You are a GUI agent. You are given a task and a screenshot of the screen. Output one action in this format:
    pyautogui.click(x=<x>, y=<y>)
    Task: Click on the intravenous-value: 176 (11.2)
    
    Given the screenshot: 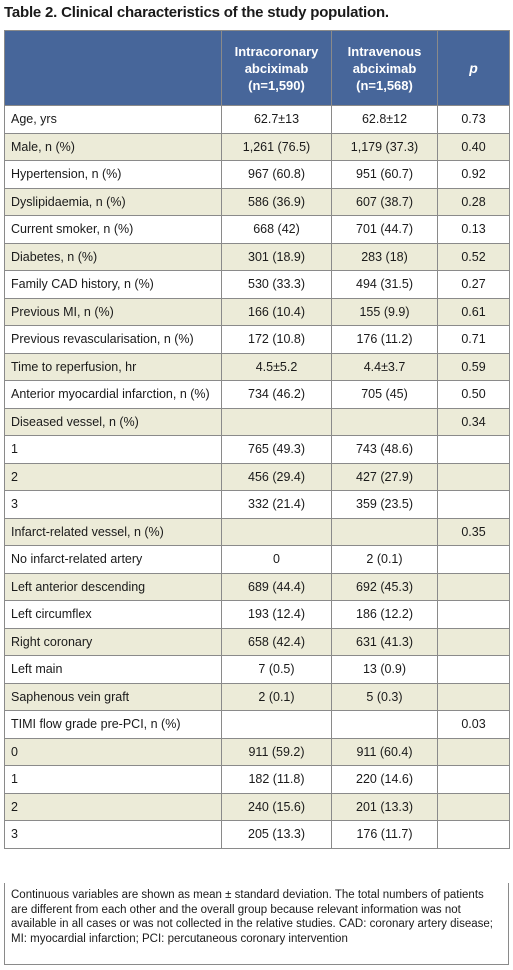 What is the action you would take?
    pyautogui.click(x=384, y=339)
    